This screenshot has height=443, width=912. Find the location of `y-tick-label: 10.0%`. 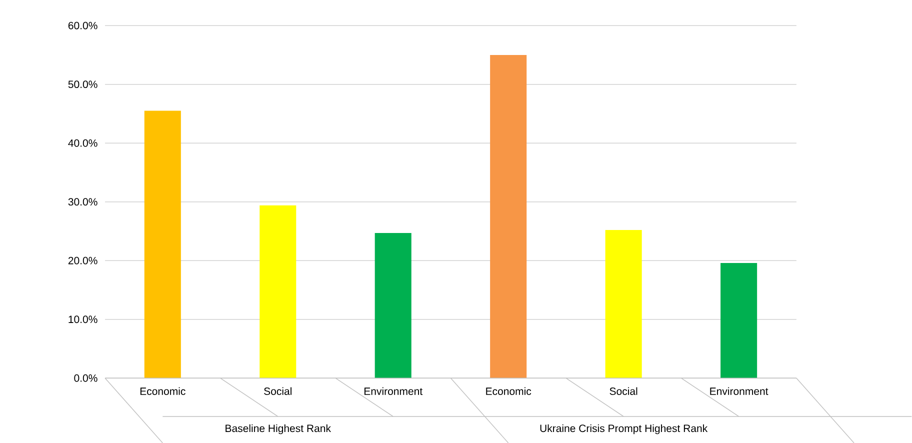

y-tick-label: 10.0% is located at coordinates (83, 319).